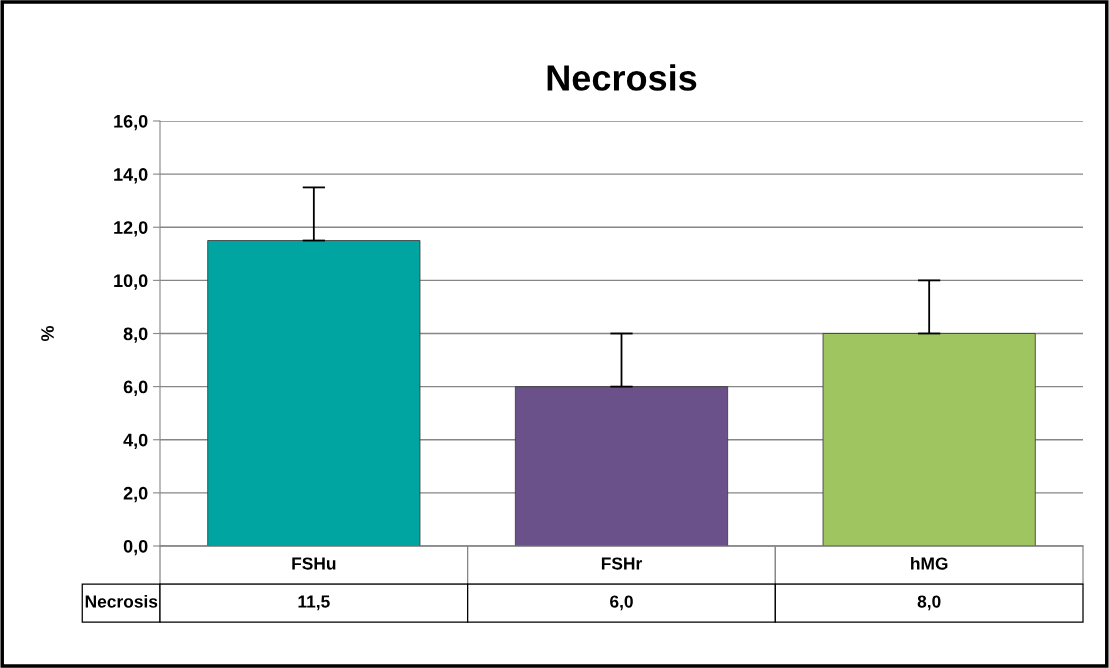 Image resolution: width=1109 pixels, height=668 pixels. Describe the element at coordinates (135, 335) in the screenshot. I see `y-tick-label: 8,0` at that location.